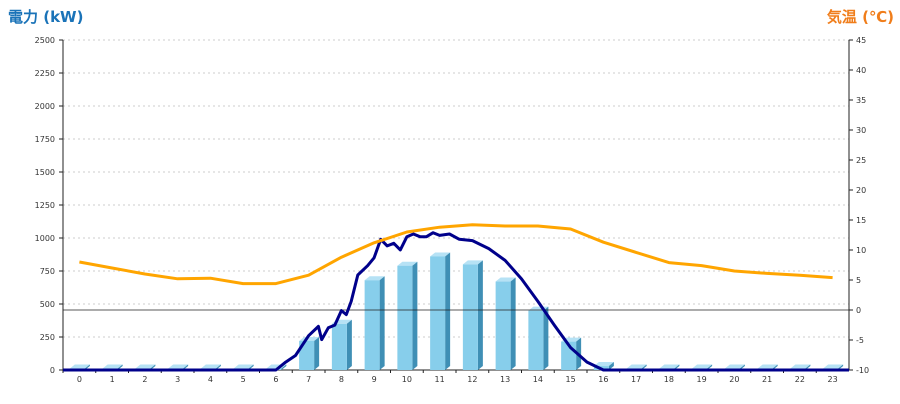 The image size is (900, 404). What do you see at coordinates (47, 337) in the screenshot?
I see `left-axis-tick-label: 250` at bounding box center [47, 337].